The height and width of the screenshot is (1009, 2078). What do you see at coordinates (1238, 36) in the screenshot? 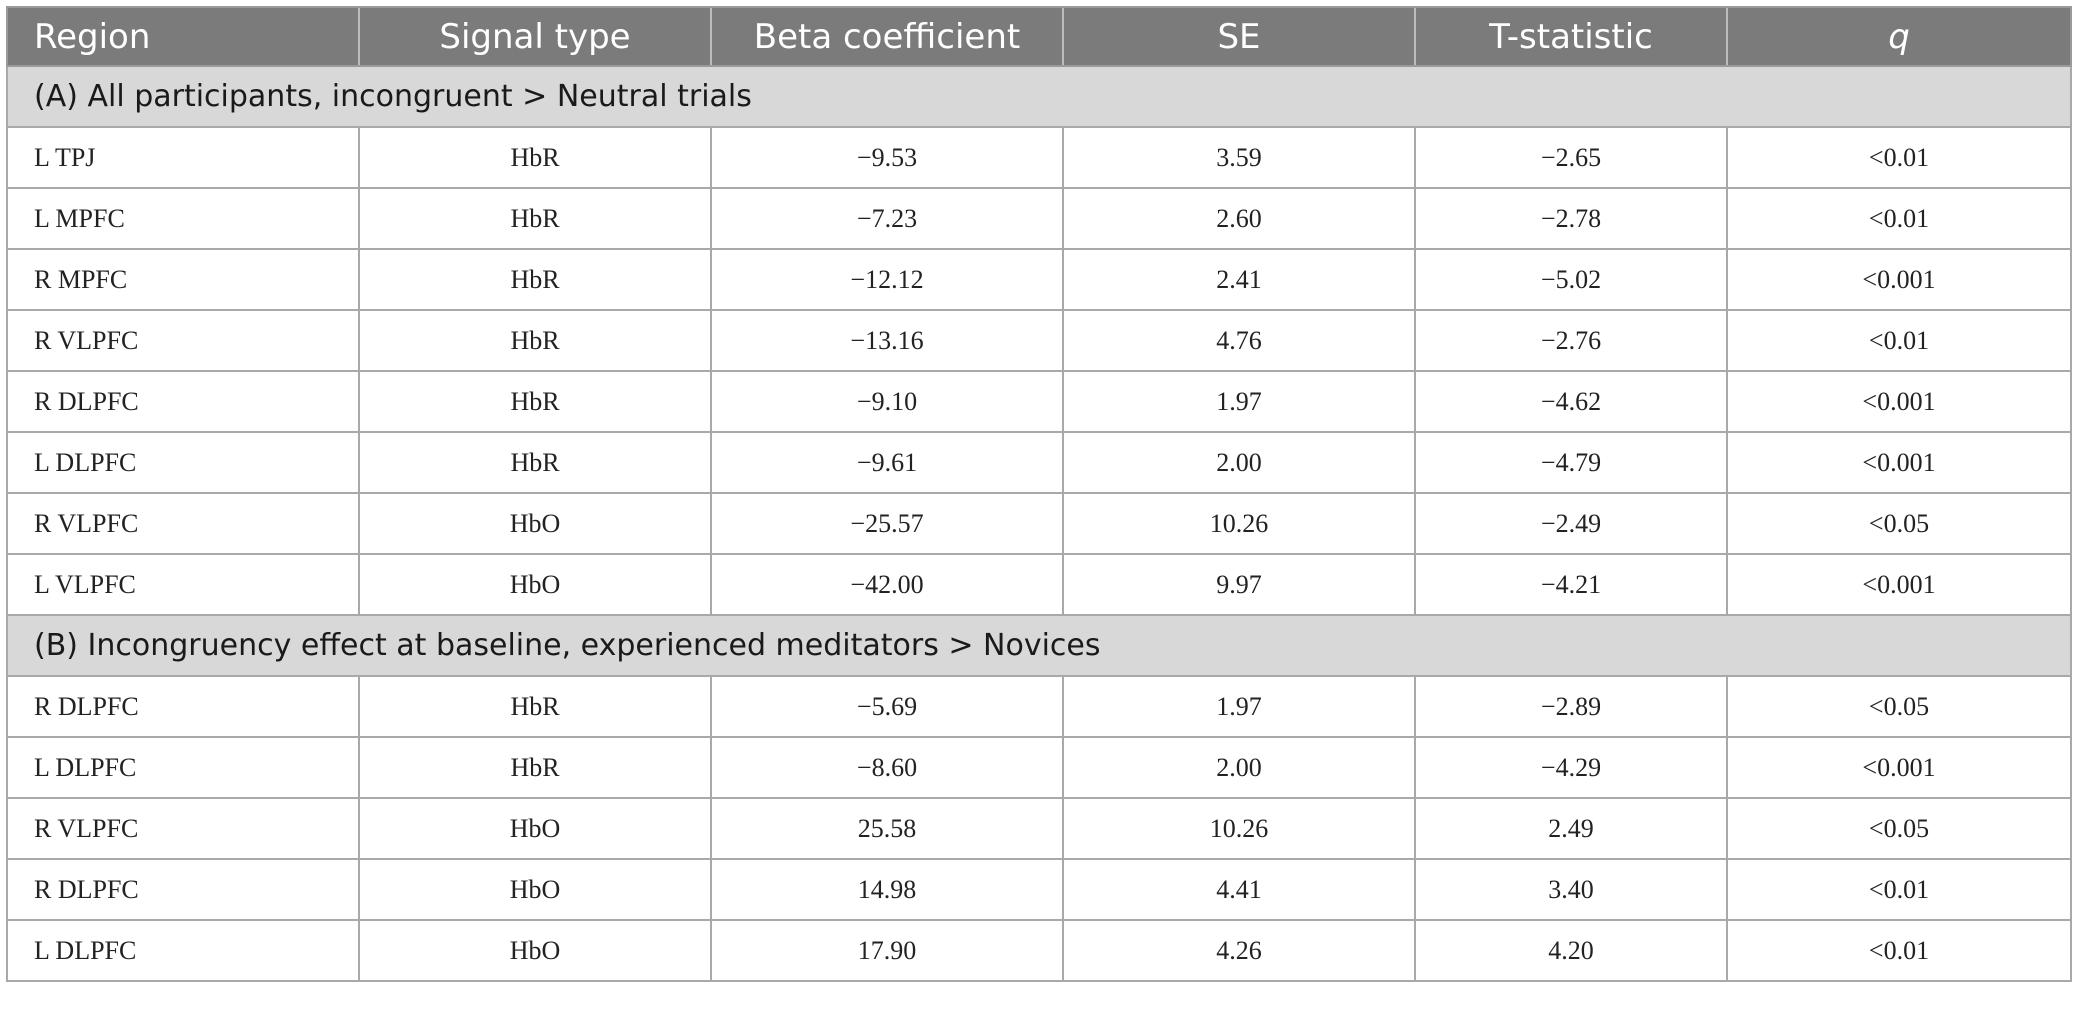
I see `header-se: SE` at bounding box center [1238, 36].